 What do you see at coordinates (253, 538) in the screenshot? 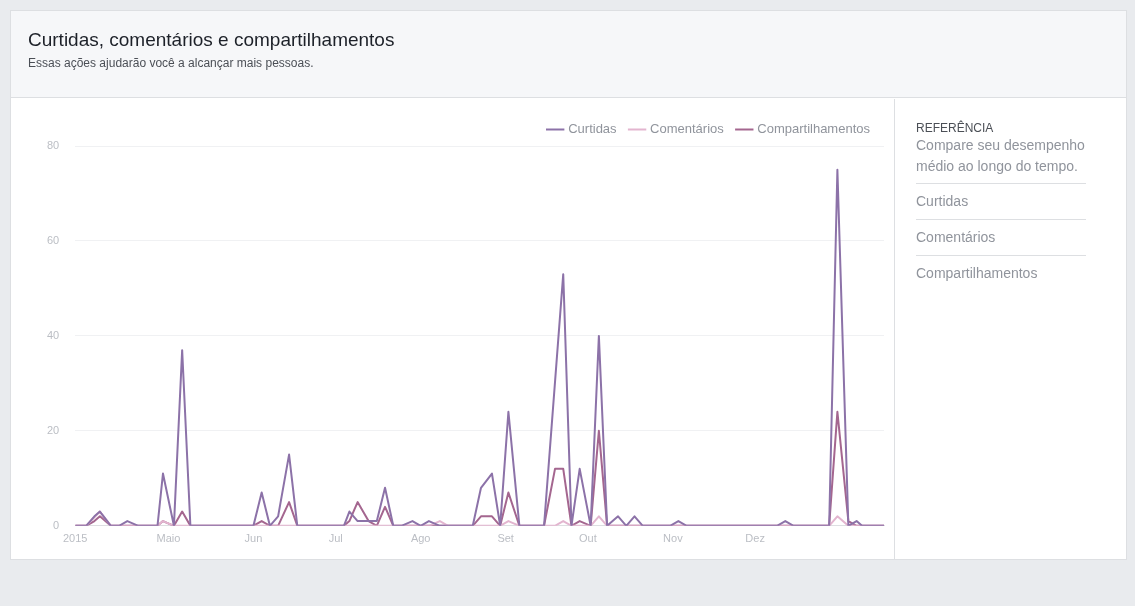
I see `x-tick-label: Jun` at bounding box center [253, 538].